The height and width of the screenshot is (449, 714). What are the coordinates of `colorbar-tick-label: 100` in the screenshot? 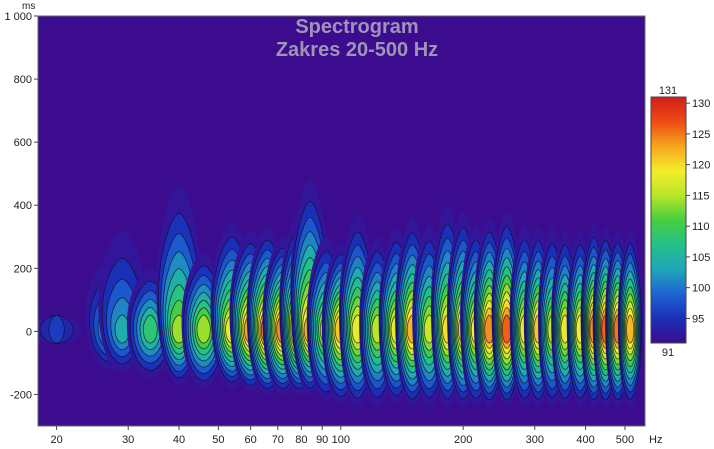 It's located at (701, 289).